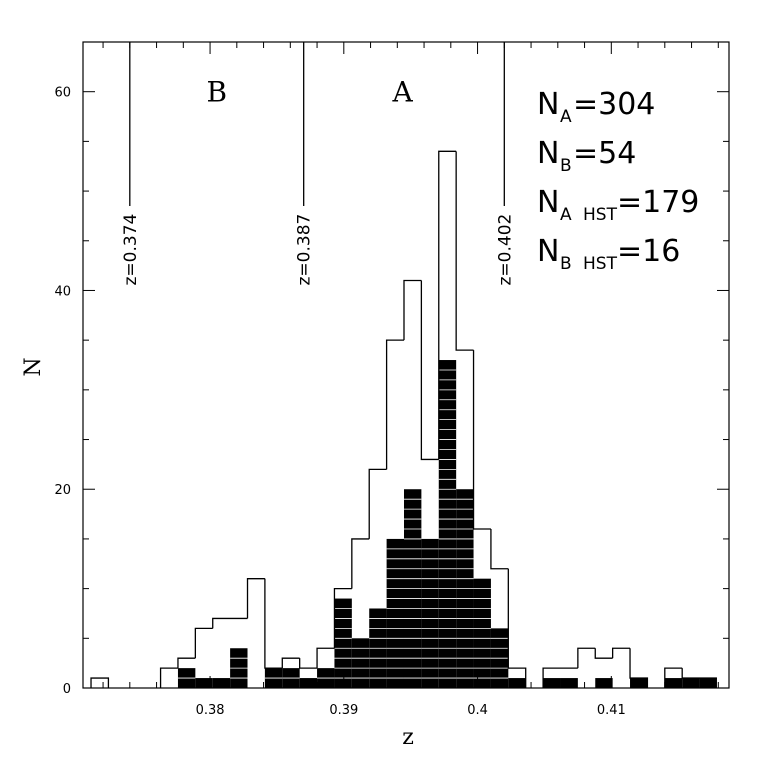 The width and height of the screenshot is (771, 771). What do you see at coordinates (67, 689) in the screenshot?
I see `y-tick-label: 0` at bounding box center [67, 689].